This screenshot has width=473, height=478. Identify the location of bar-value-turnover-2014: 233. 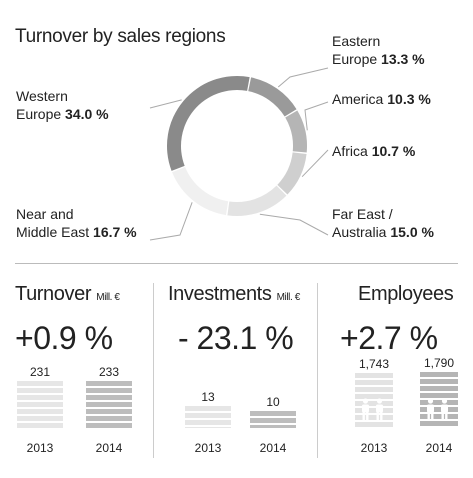
(109, 372).